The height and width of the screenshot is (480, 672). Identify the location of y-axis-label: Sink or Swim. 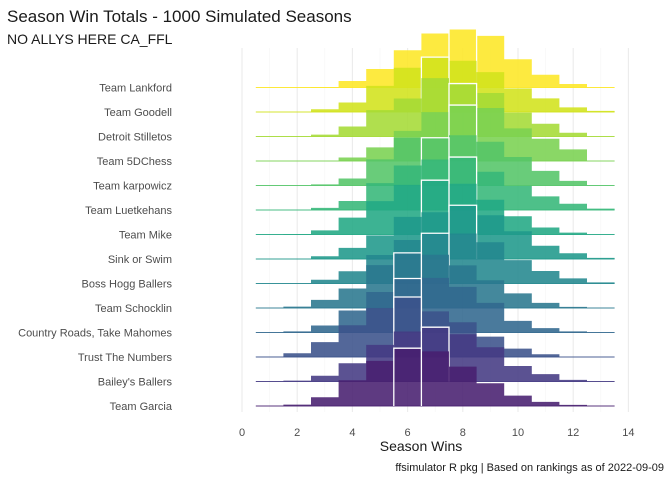
(140, 260).